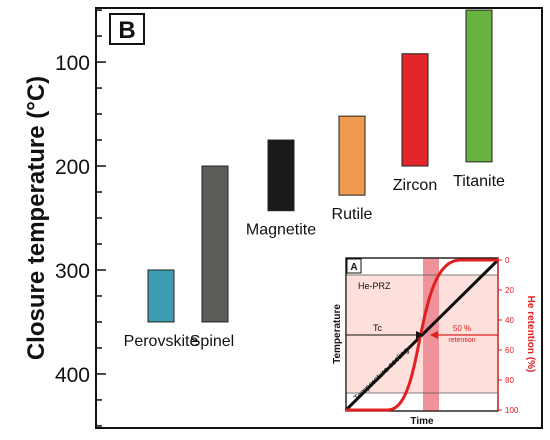 The width and height of the screenshot is (550, 440). What do you see at coordinates (281, 230) in the screenshot?
I see `bar-label-magnetite: Magnetite` at bounding box center [281, 230].